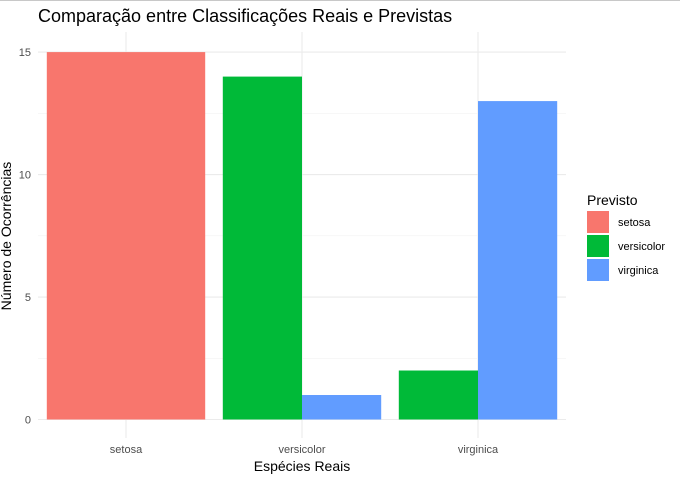 This screenshot has height=481, width=680. What do you see at coordinates (478, 450) in the screenshot?
I see `x-tick-label: virginica` at bounding box center [478, 450].